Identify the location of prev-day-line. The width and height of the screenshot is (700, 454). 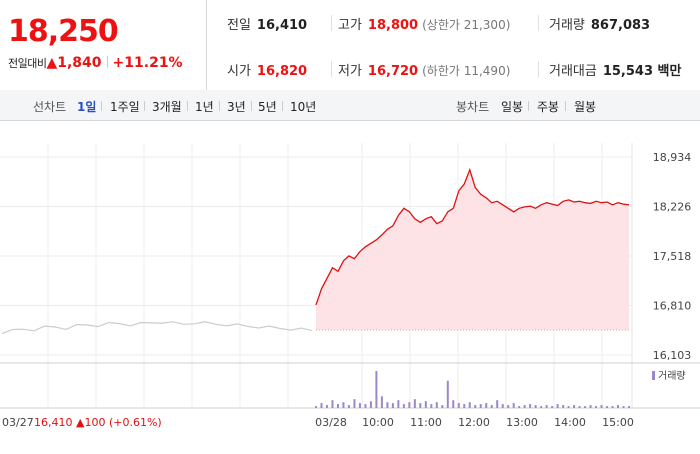
(157, 328).